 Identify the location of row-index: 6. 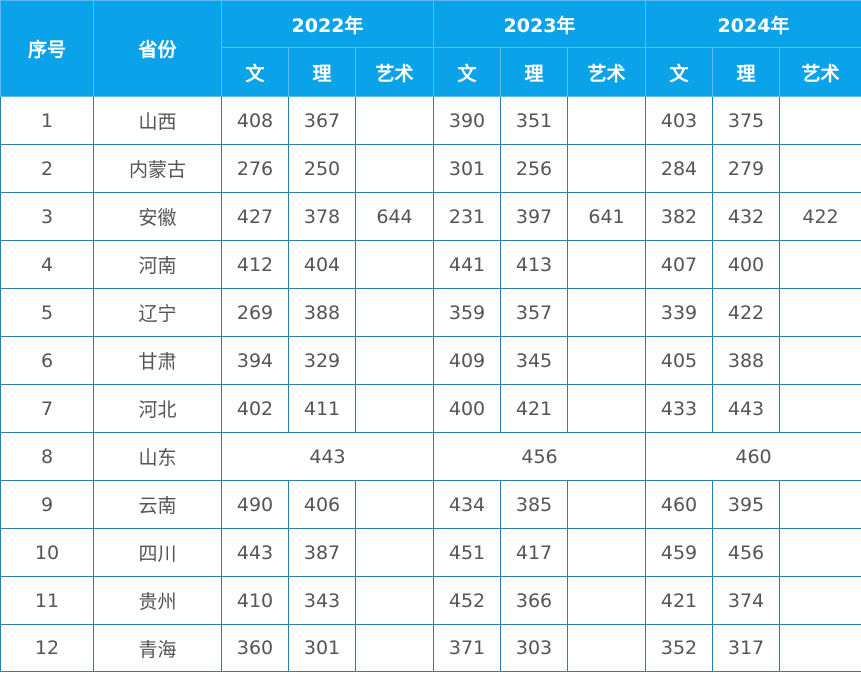
(47, 360).